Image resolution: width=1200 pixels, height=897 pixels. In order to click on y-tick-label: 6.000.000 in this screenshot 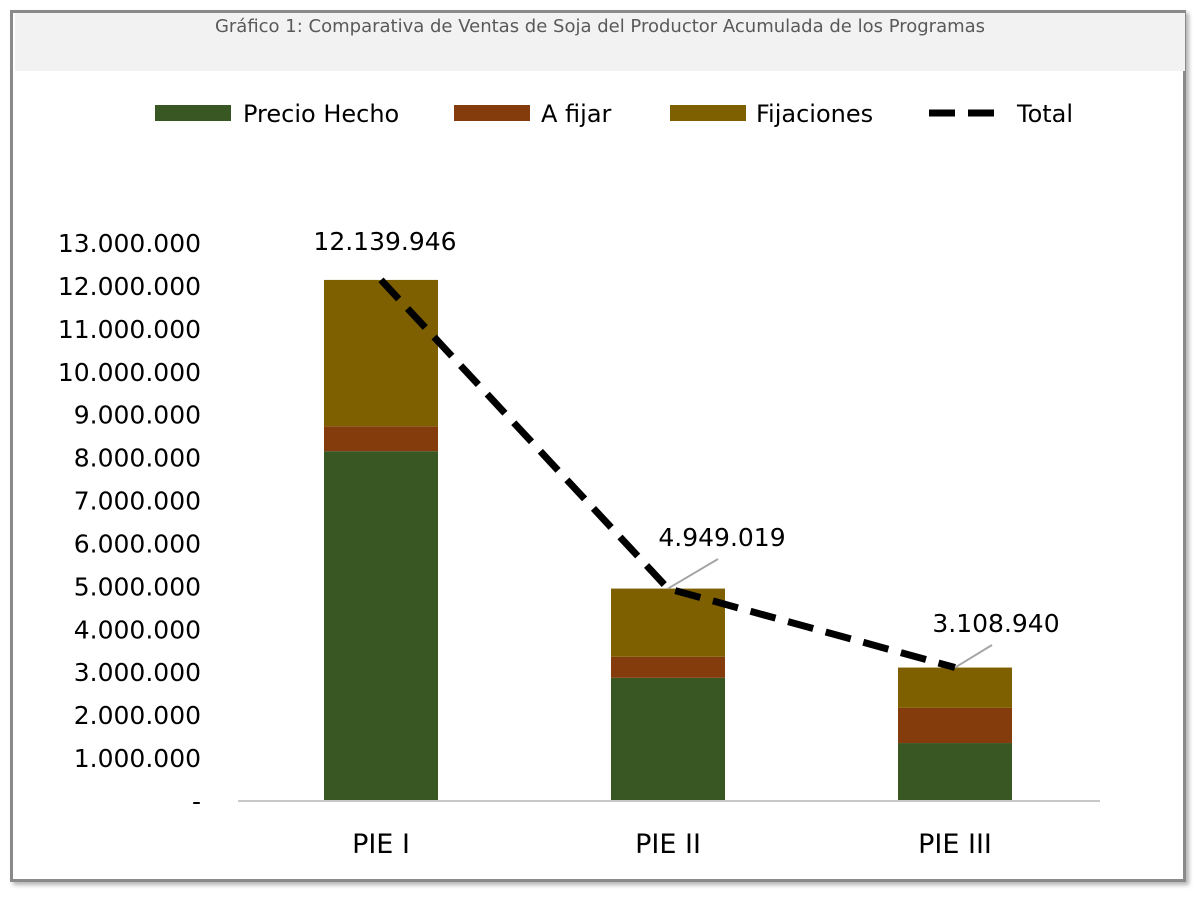, I will do `click(137, 543)`.